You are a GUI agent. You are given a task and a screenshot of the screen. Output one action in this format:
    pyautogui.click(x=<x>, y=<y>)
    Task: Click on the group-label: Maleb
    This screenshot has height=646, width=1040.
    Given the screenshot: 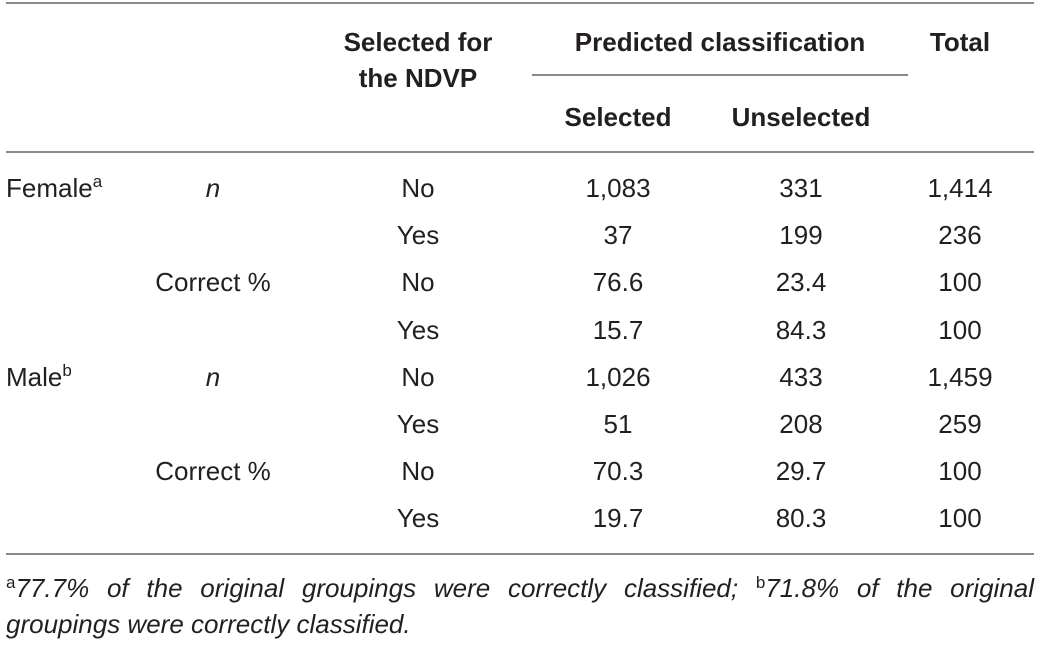 What is the action you would take?
    pyautogui.click(x=39, y=377)
    